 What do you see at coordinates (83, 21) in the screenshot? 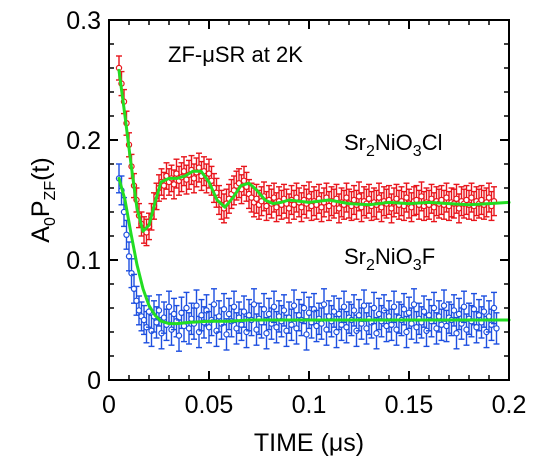
I see `y-tick-label: 0.3` at bounding box center [83, 21].